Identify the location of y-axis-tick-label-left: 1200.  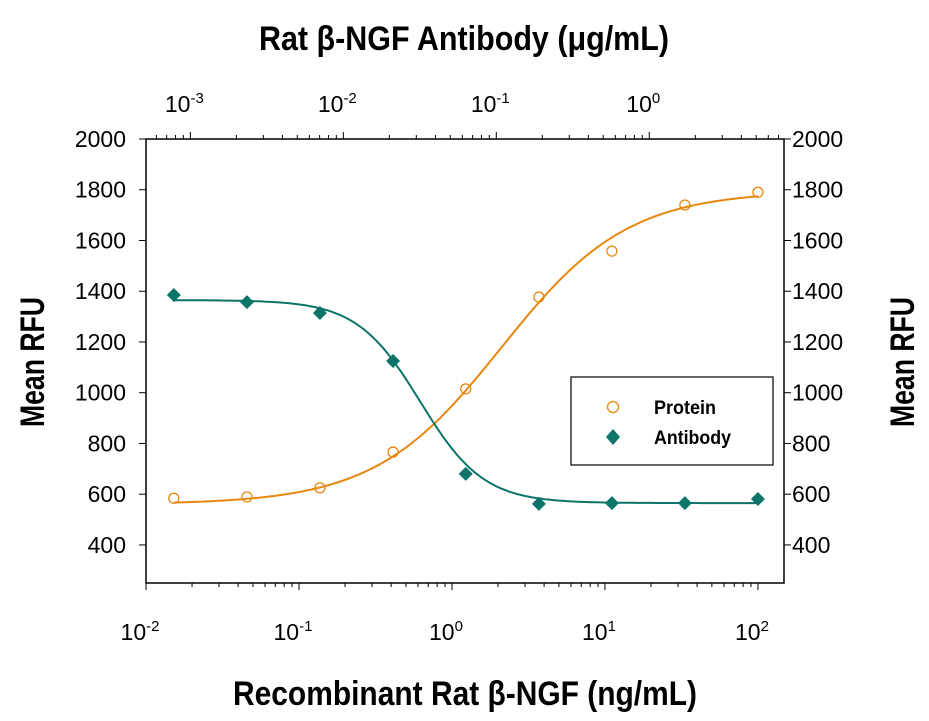
(100, 342).